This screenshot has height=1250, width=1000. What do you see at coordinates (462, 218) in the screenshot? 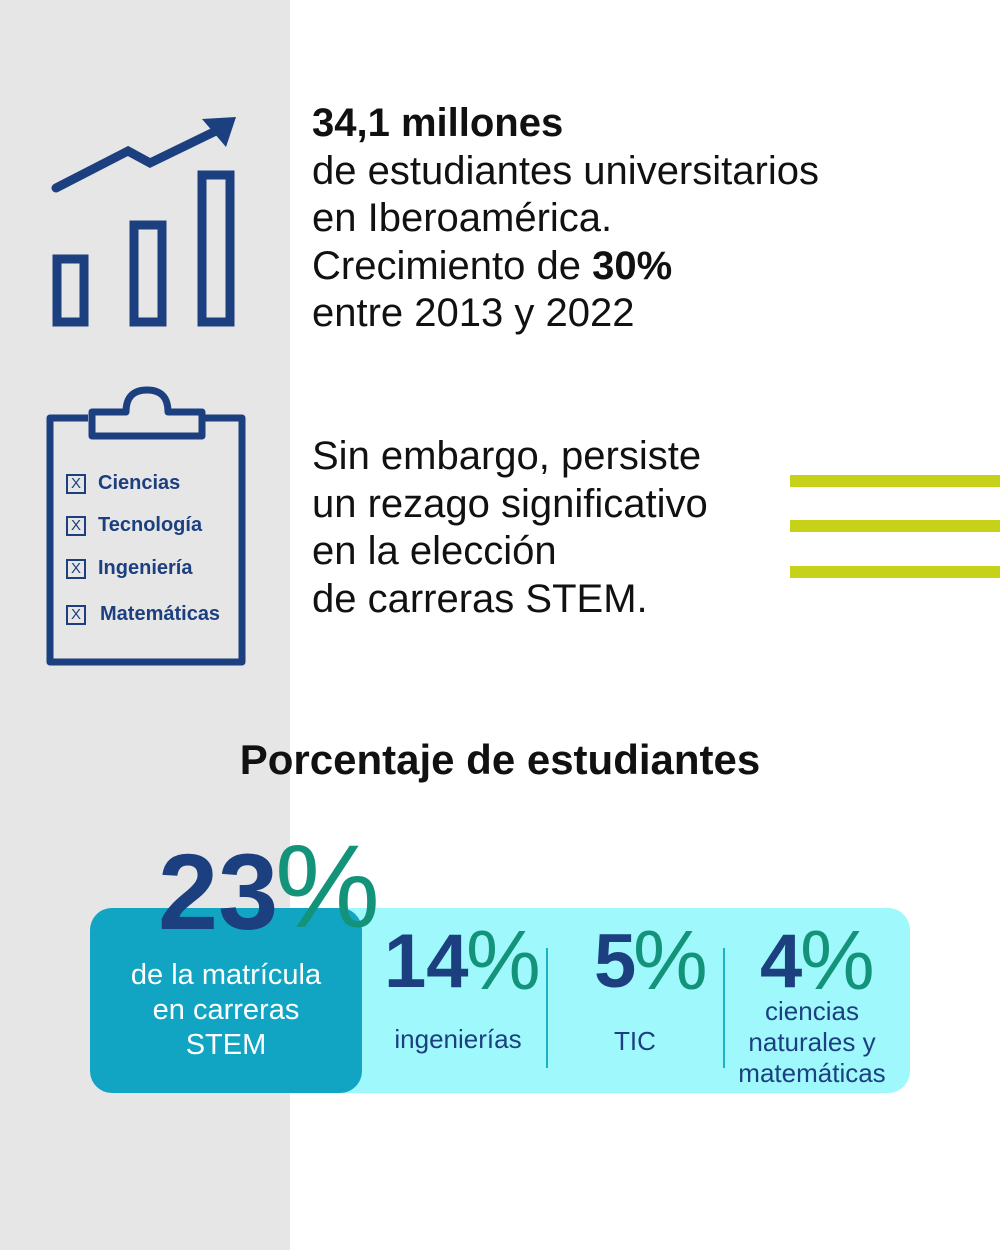
I see `growth-line-2: en Iberoamérica.` at bounding box center [462, 218].